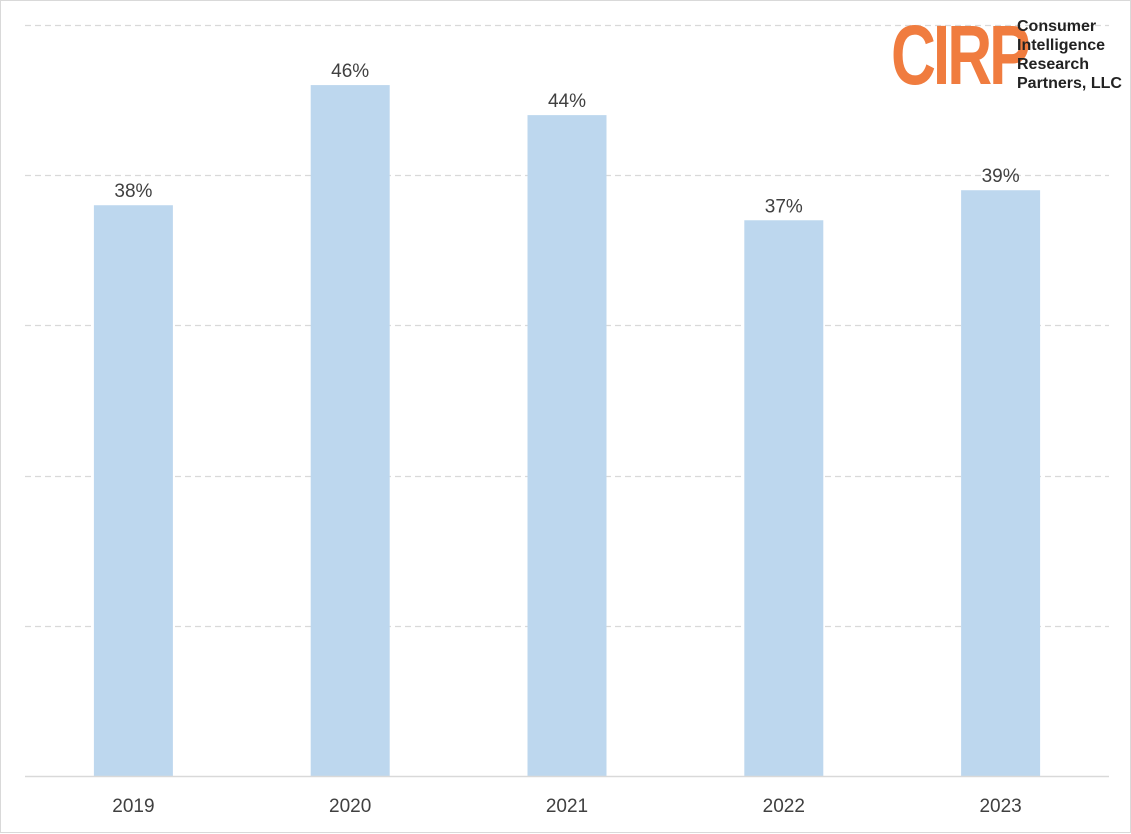 Image resolution: width=1131 pixels, height=834 pixels. What do you see at coordinates (1053, 64) in the screenshot?
I see `logo-line: Research` at bounding box center [1053, 64].